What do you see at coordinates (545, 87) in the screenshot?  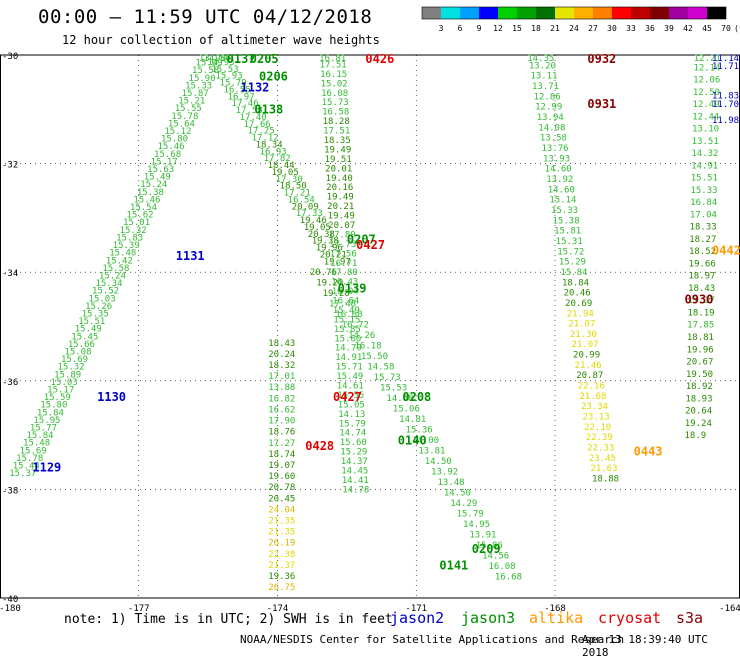 I see `swh-value-label: 13.71` at bounding box center [545, 87].